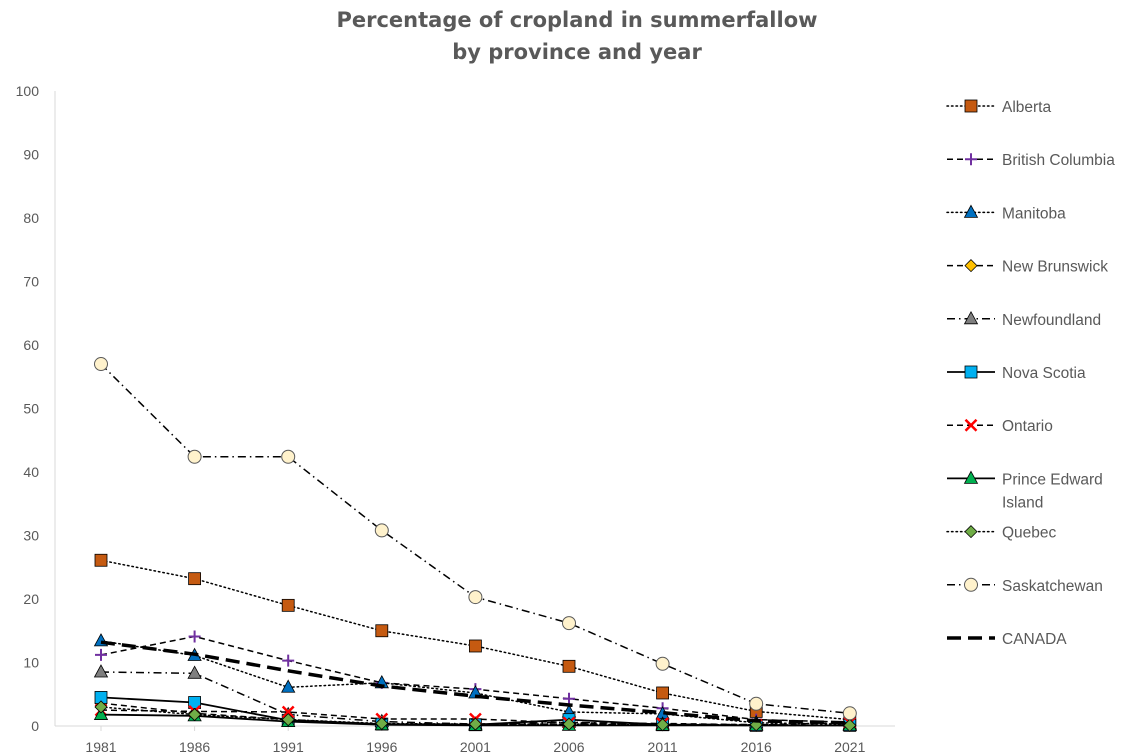  What do you see at coordinates (1029, 533) in the screenshot?
I see `legend-label: Quebec` at bounding box center [1029, 533].